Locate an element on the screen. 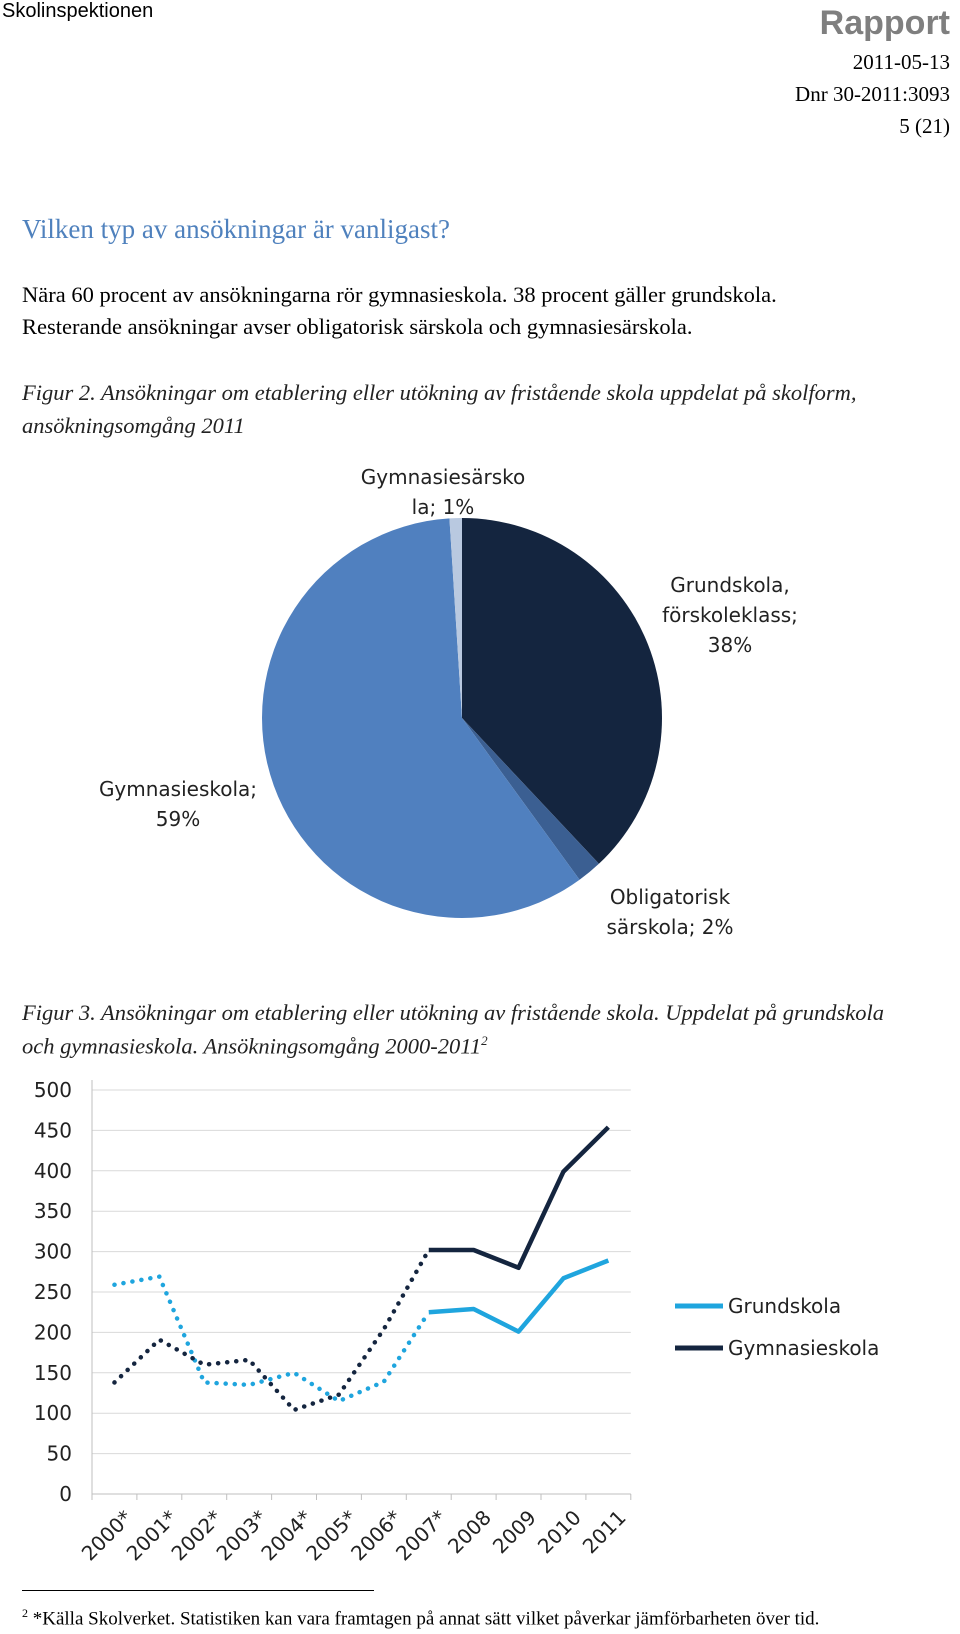 The height and width of the screenshot is (1634, 960). legend-label: Grundskola is located at coordinates (784, 1306).